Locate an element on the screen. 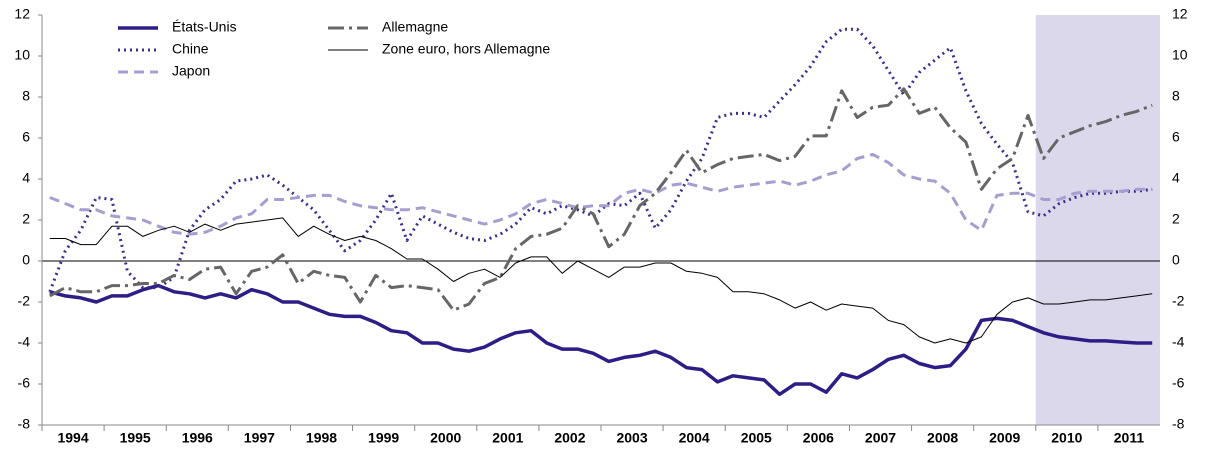  x-tick-label: 1994 is located at coordinates (72, 438).